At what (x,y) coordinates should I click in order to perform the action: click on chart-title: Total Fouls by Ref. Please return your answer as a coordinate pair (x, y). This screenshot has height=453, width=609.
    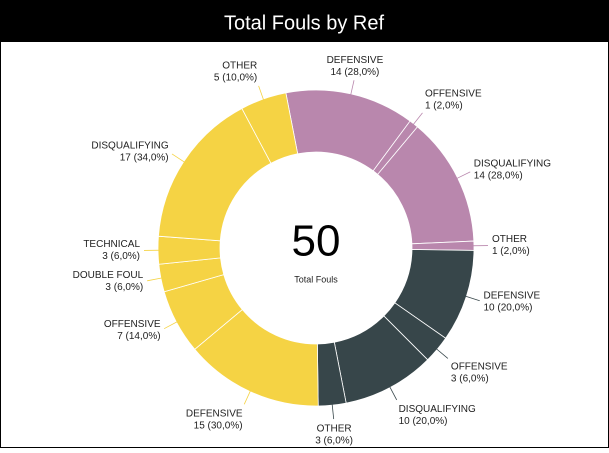
    Looking at the image, I should click on (304, 23).